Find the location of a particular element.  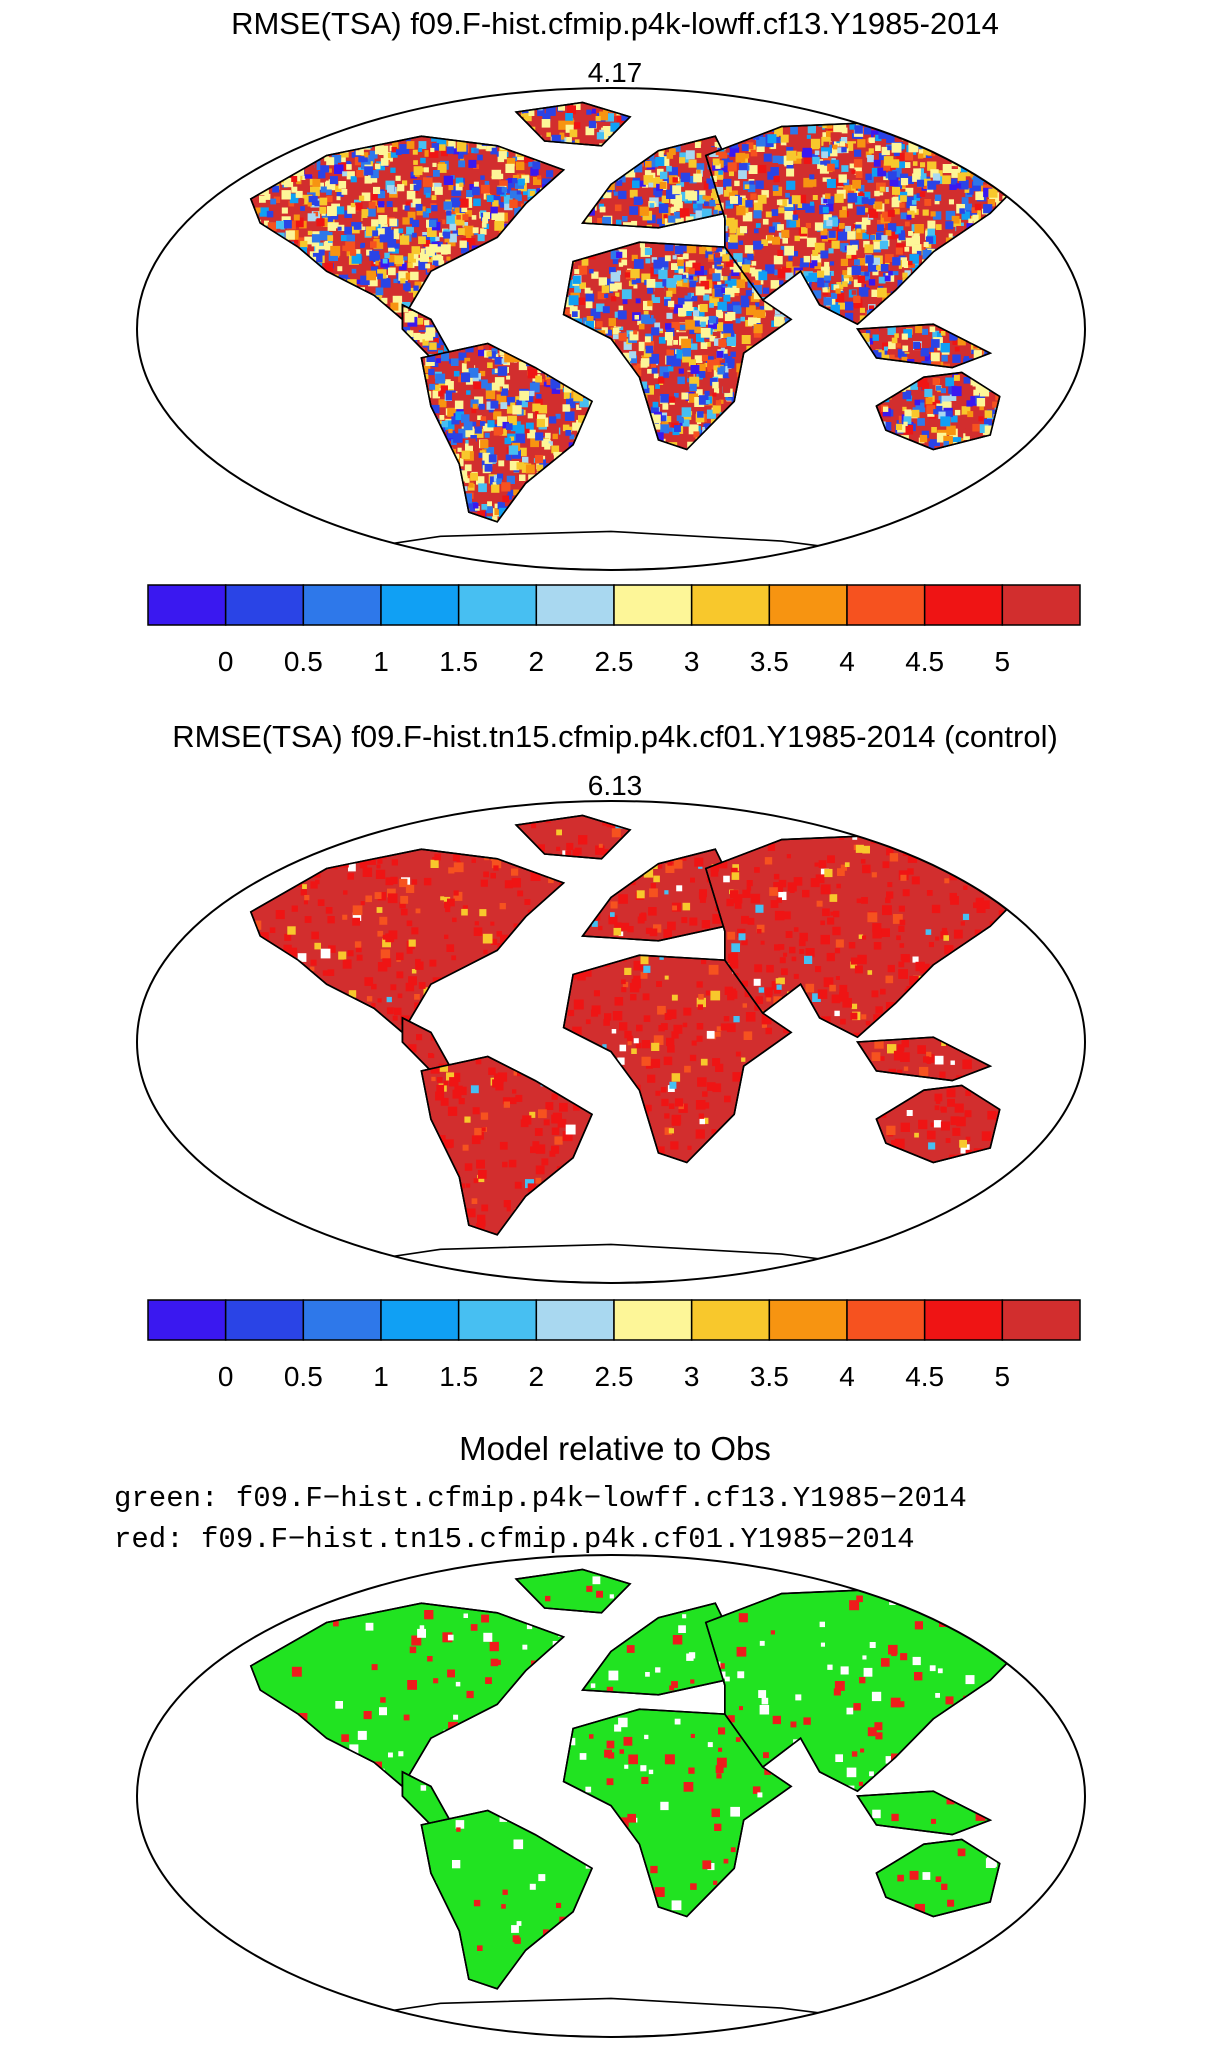

panel-2-colorbar: 0 0.5 1 1.5 2 2.5 3 3.5 4 4.5 5 is located at coordinates (614, 1345).